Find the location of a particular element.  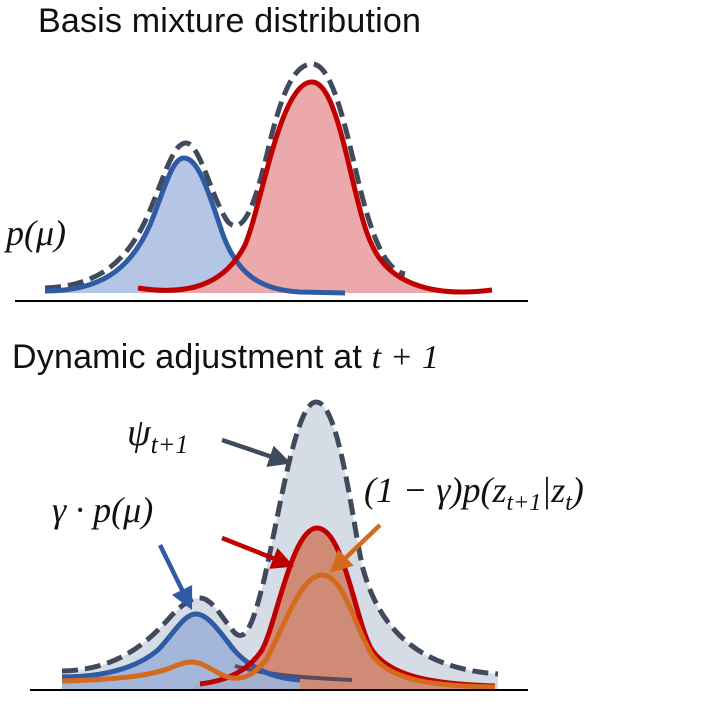

panel2-title: Dynamic adjustment at t + 1 is located at coordinates (225, 357).